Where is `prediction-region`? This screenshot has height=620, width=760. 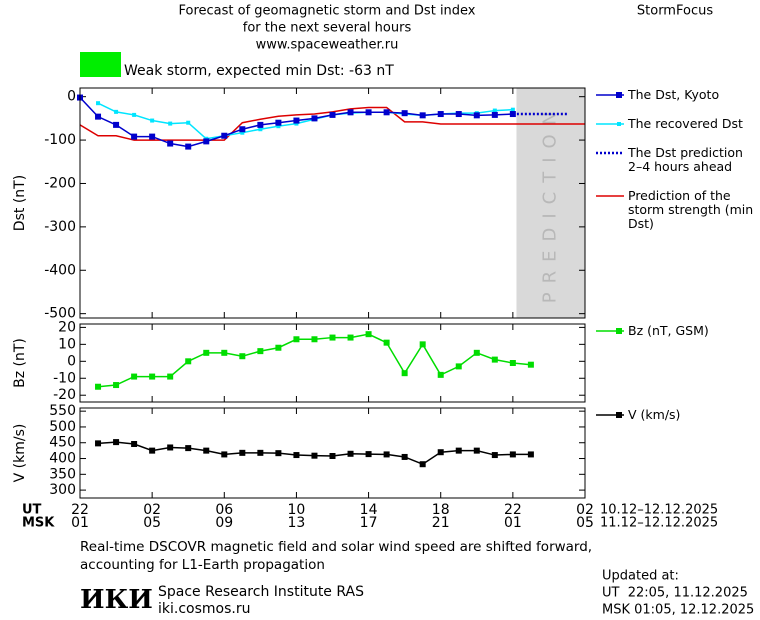
prediction-region is located at coordinates (550, 203).